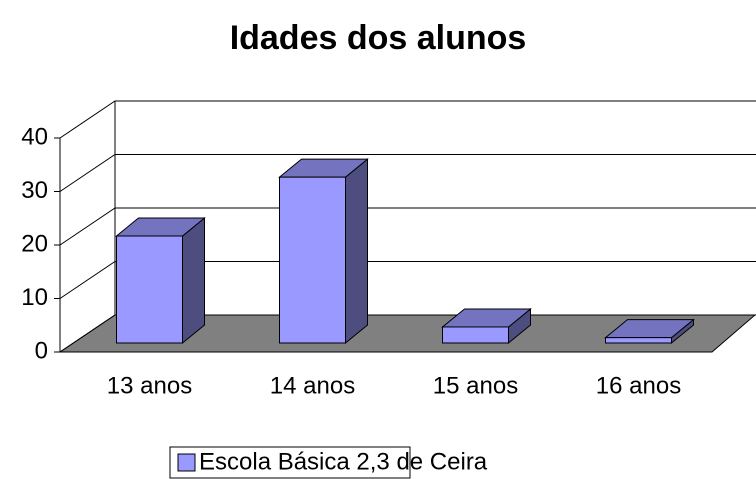 The width and height of the screenshot is (756, 479). I want to click on y-tick-label: 40, so click(34, 136).